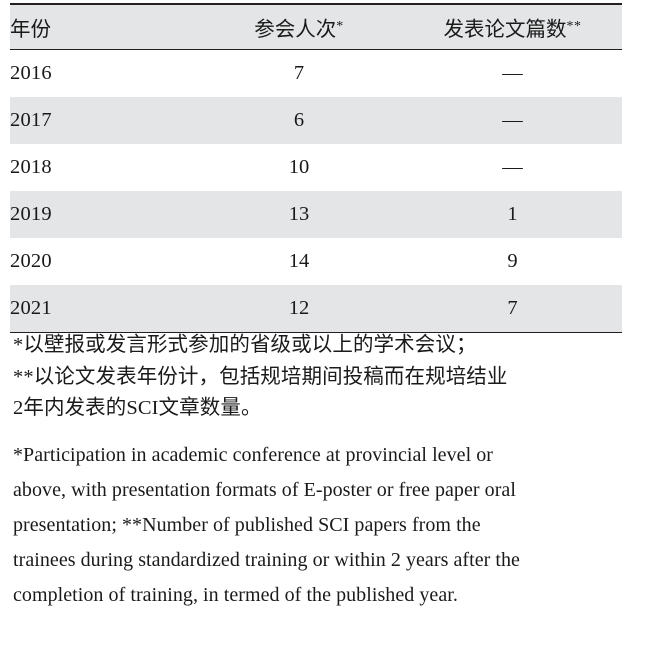 Image resolution: width=651 pixels, height=647 pixels. What do you see at coordinates (102, 214) in the screenshot?
I see `cell-year: 2019` at bounding box center [102, 214].